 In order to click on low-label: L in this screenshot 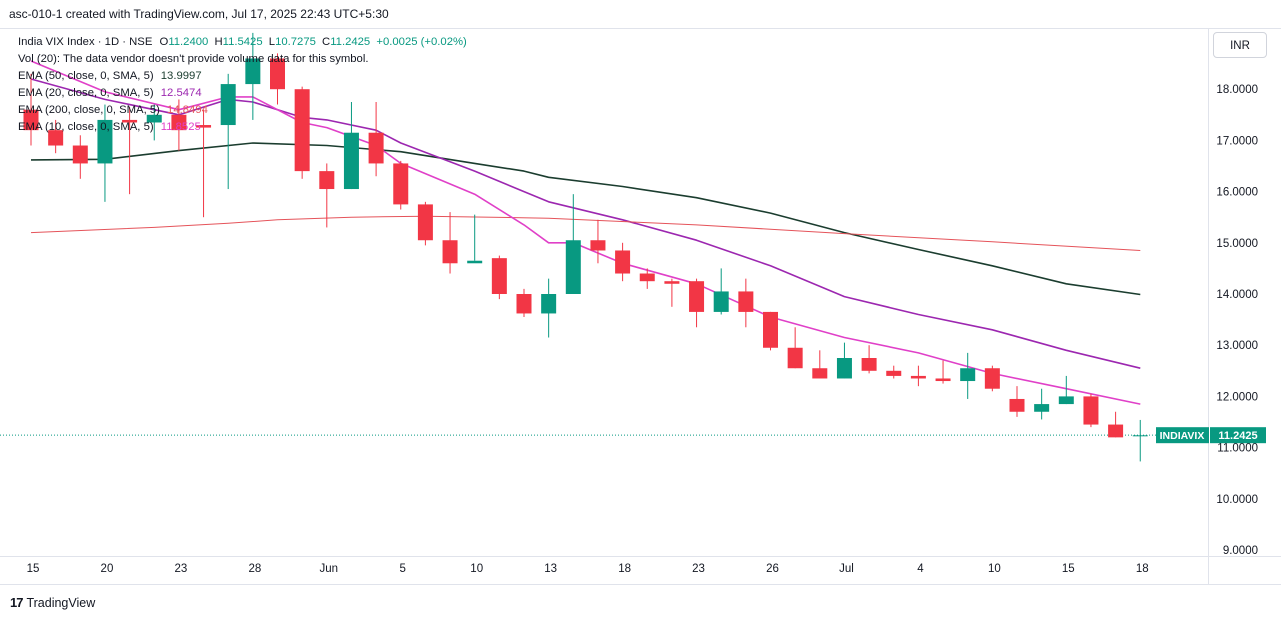, I will do `click(272, 42)`.